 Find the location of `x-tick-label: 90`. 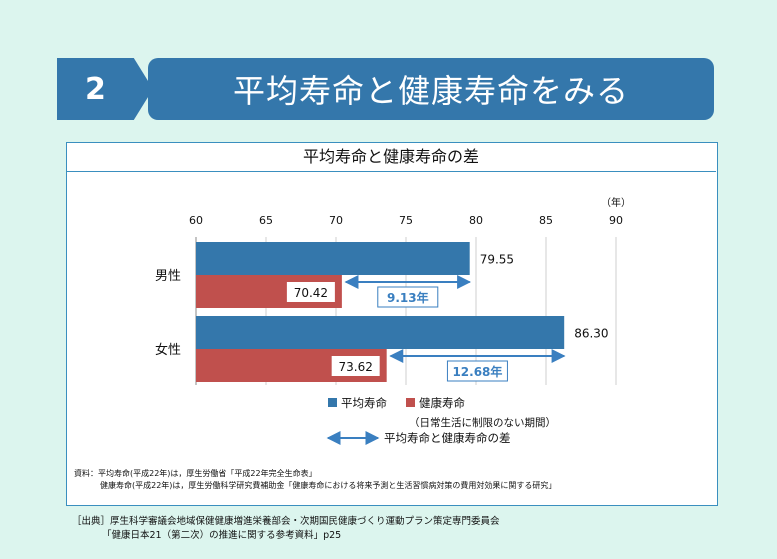

x-tick-label: 90 is located at coordinates (616, 220).